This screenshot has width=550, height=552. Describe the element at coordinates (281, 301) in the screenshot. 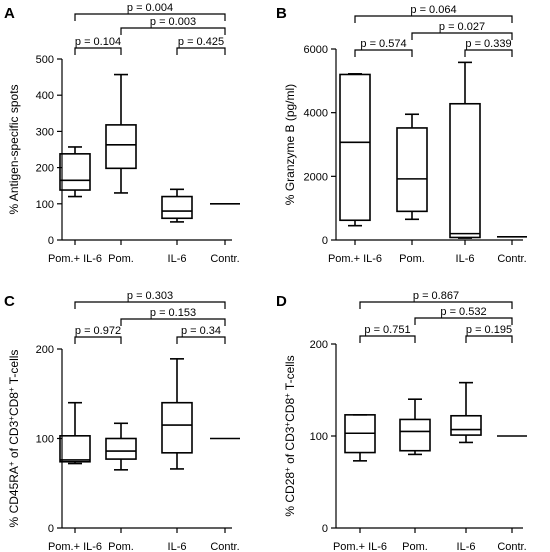

I see `panel-letter: D` at that location.